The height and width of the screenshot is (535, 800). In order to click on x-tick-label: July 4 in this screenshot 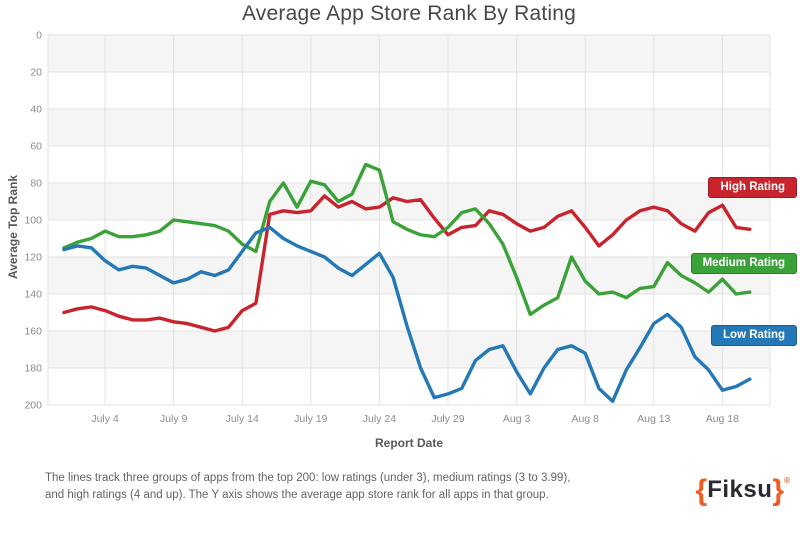, I will do `click(105, 419)`.